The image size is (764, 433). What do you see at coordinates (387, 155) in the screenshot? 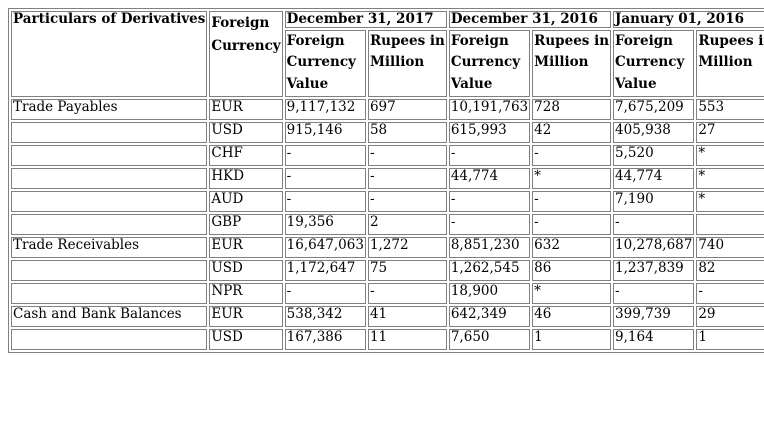
I see `table-row: CHF - - - -5,520 *` at bounding box center [387, 155].